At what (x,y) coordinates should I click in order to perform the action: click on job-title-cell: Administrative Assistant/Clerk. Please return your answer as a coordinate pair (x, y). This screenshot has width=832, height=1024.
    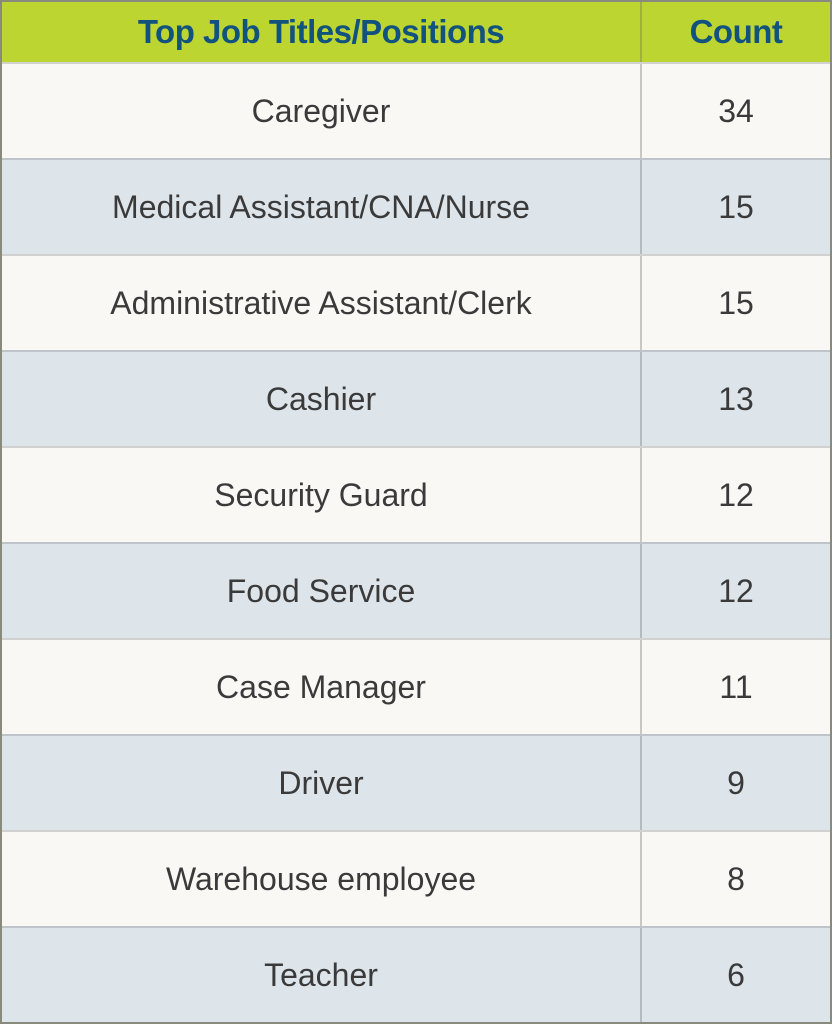
    Looking at the image, I should click on (321, 302).